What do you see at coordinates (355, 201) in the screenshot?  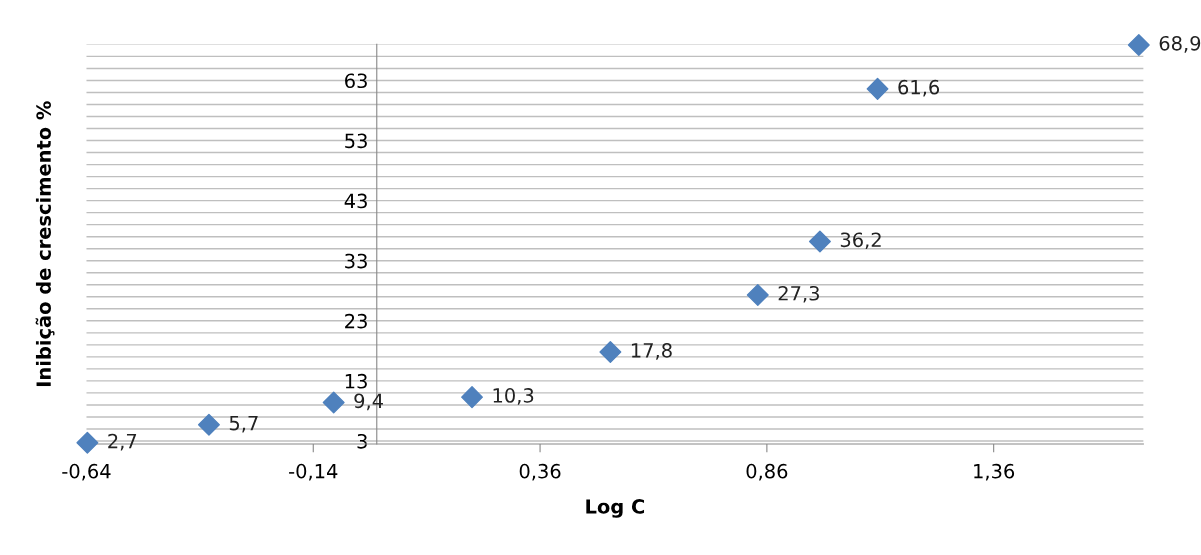 I see `y-tick-label: 43` at bounding box center [355, 201].